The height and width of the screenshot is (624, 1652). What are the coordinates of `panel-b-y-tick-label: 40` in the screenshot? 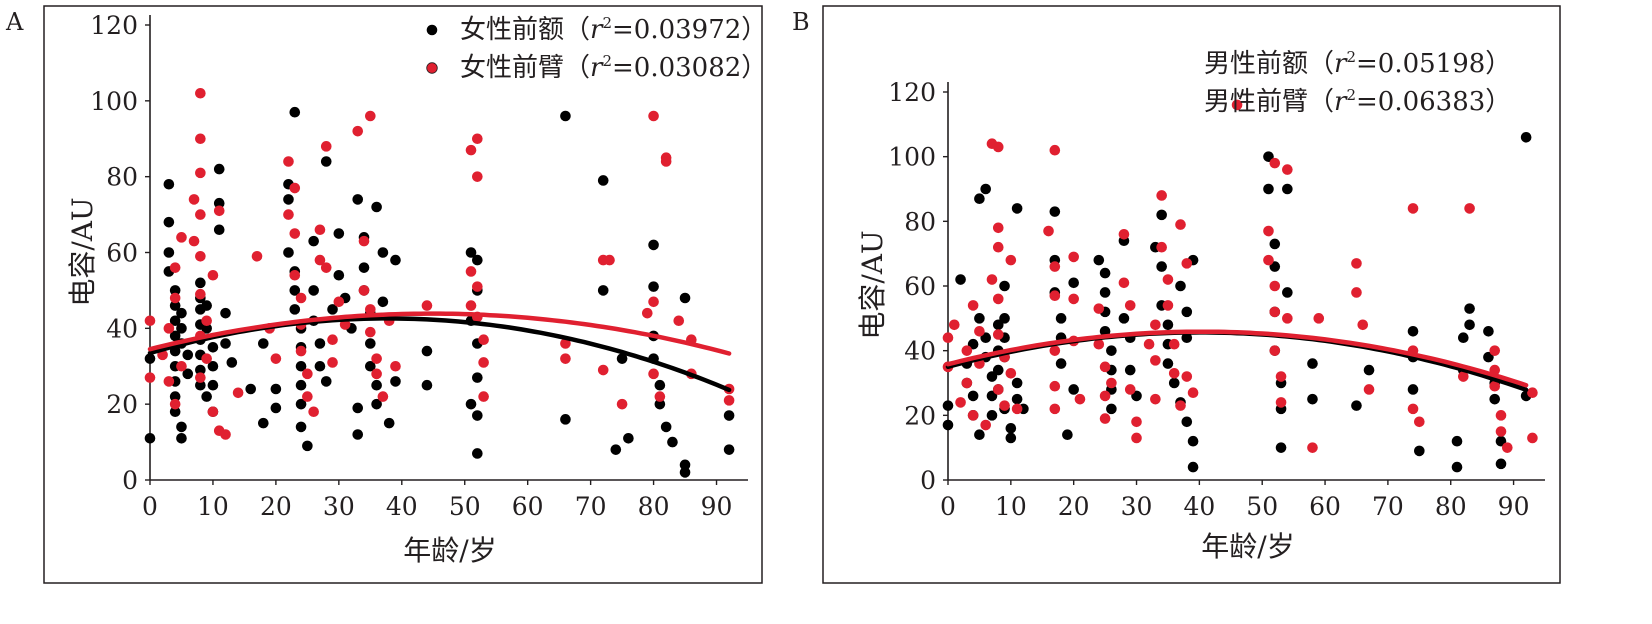 It's located at (920, 351).